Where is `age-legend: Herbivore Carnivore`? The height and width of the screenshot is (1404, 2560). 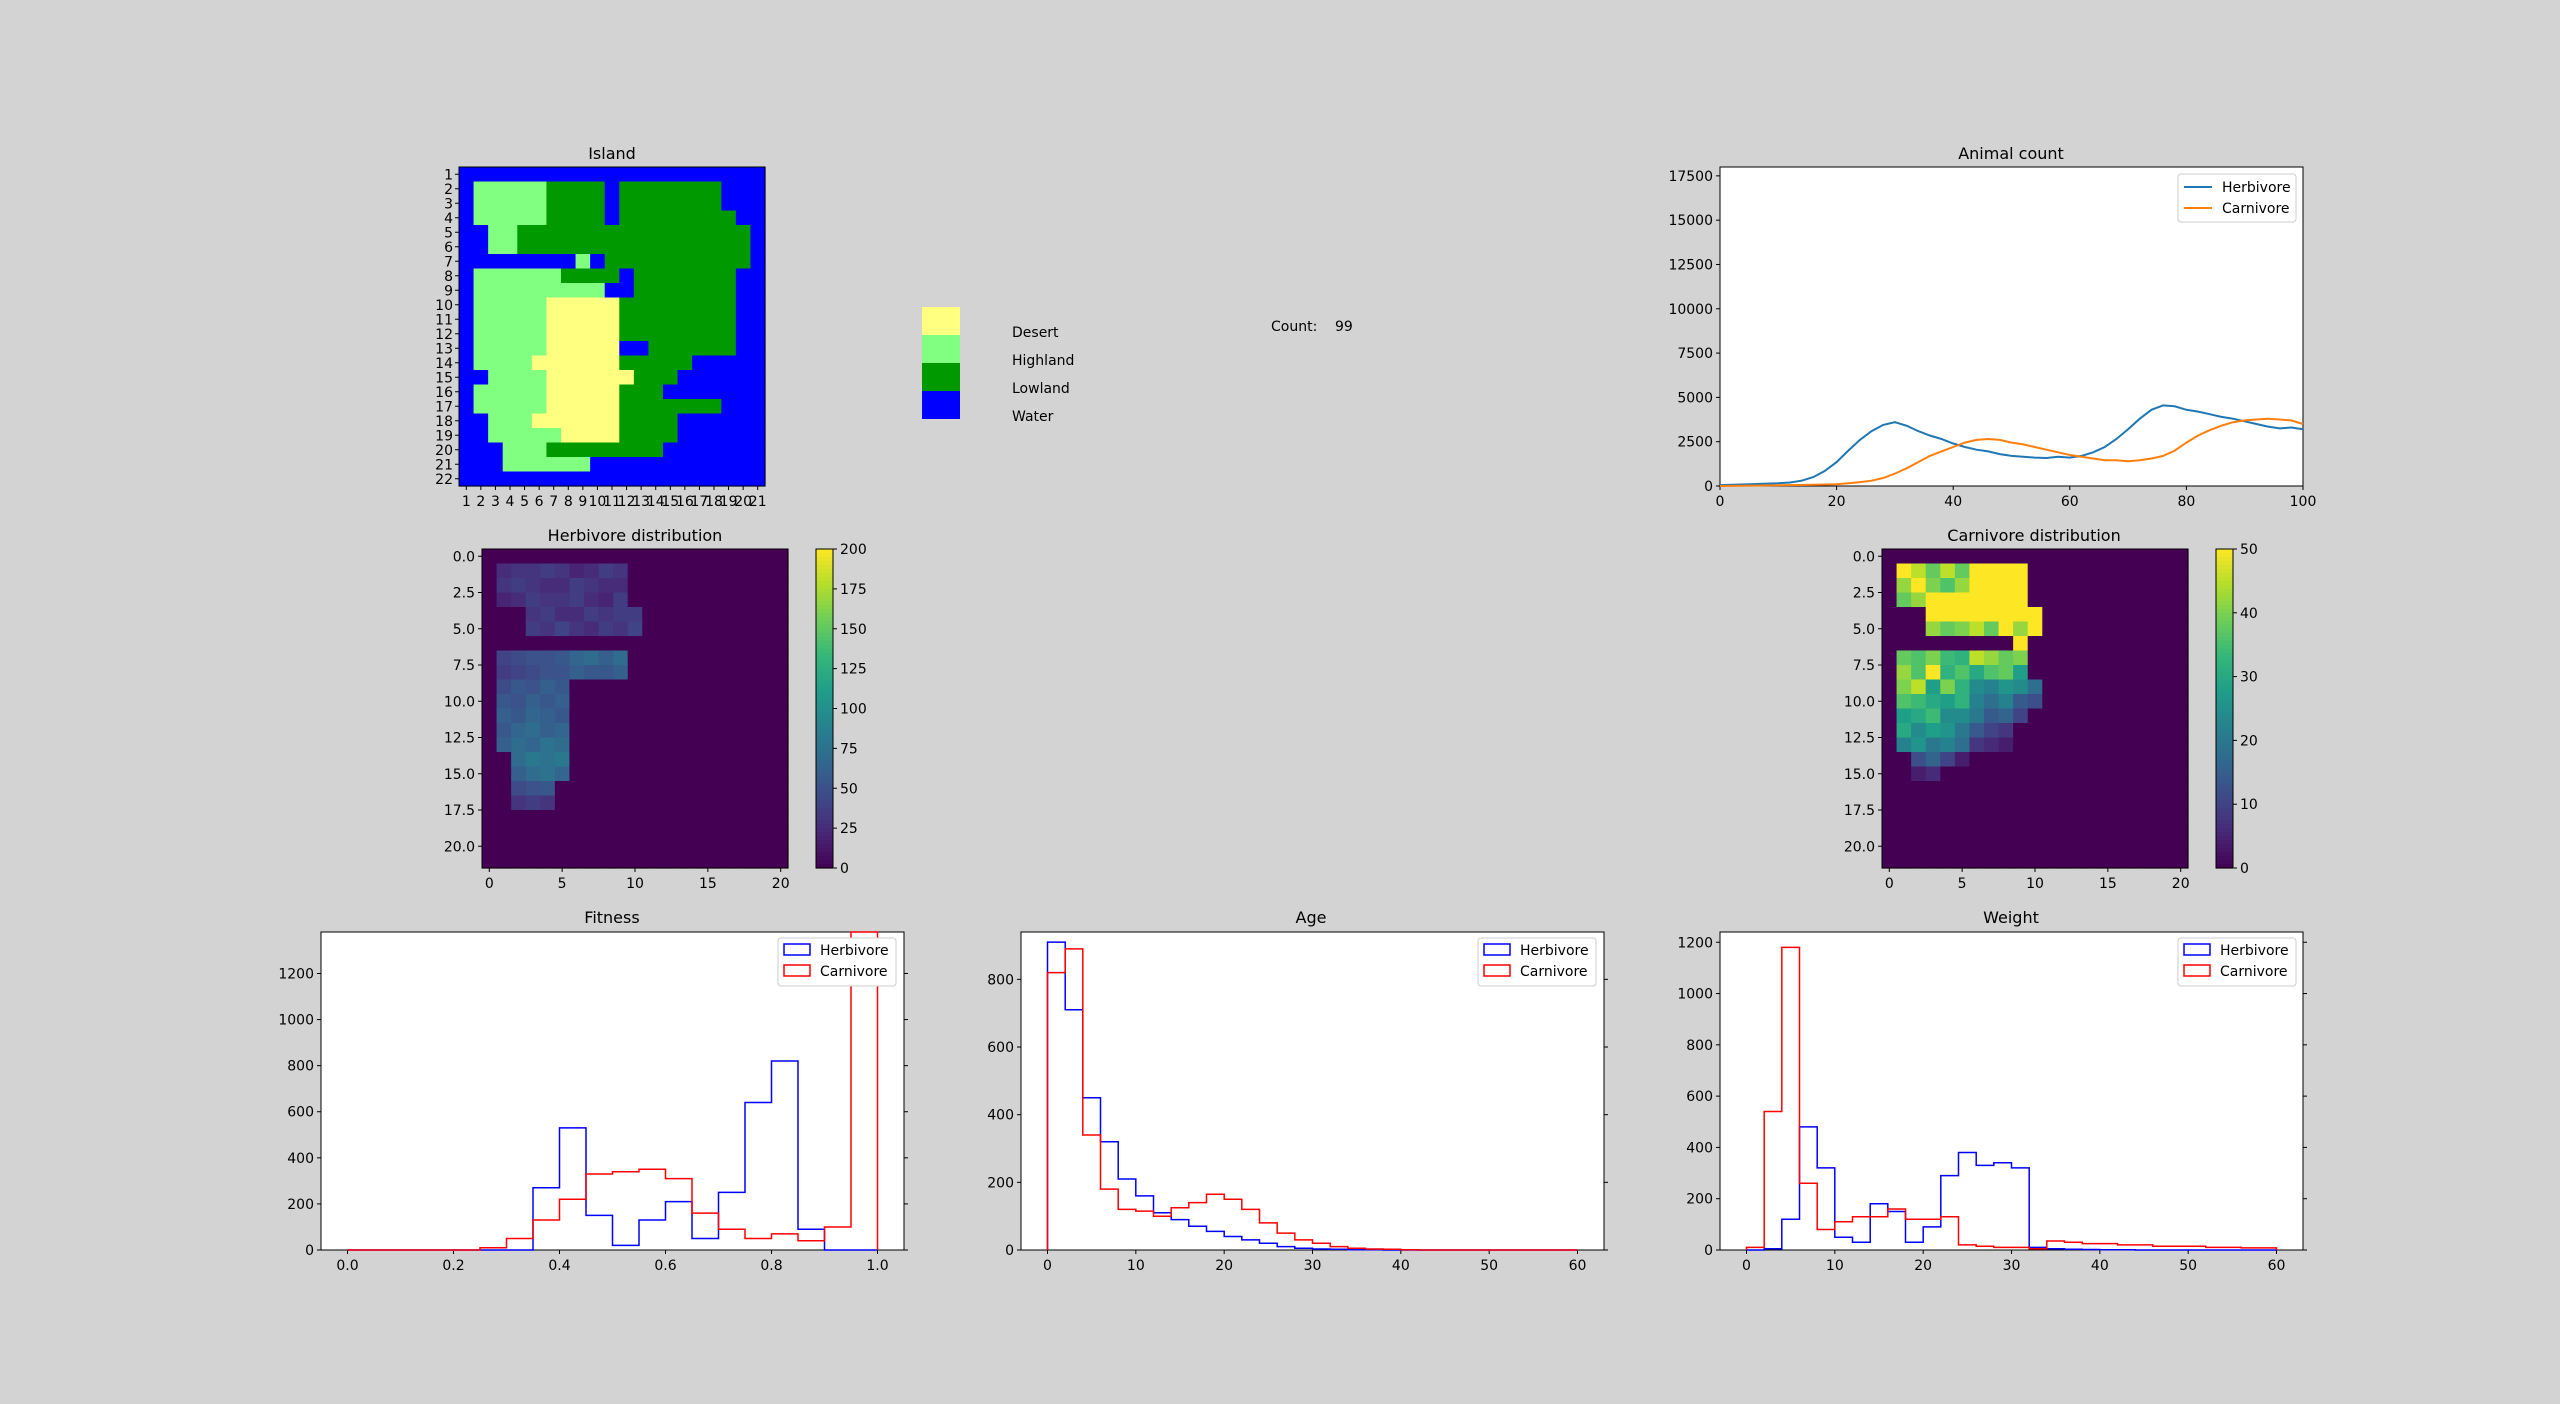 age-legend: Herbivore Carnivore is located at coordinates (1537, 962).